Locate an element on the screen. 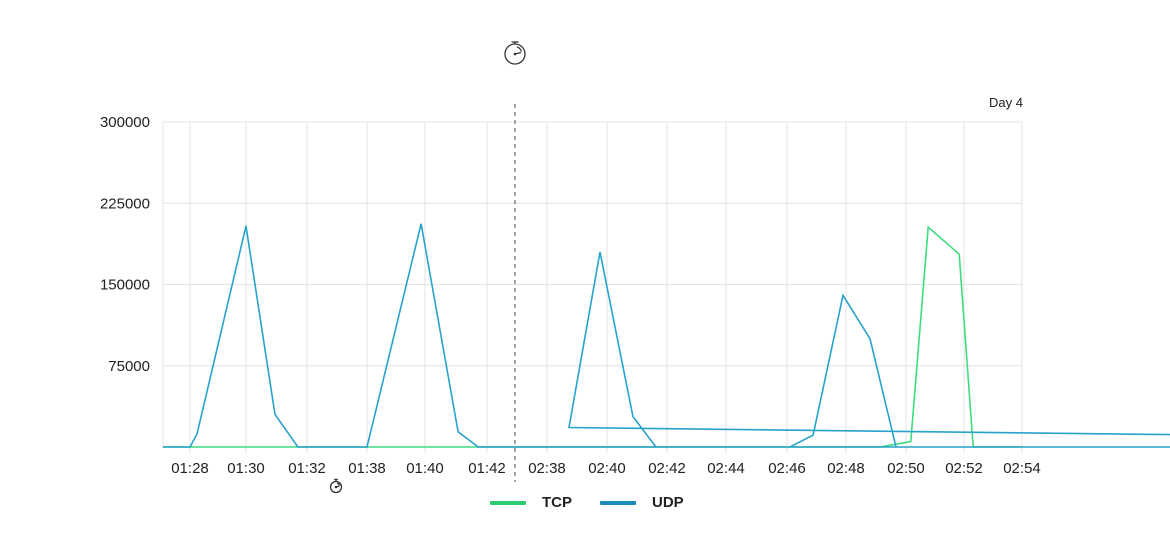  x-tick-label: 02:52 is located at coordinates (964, 468).